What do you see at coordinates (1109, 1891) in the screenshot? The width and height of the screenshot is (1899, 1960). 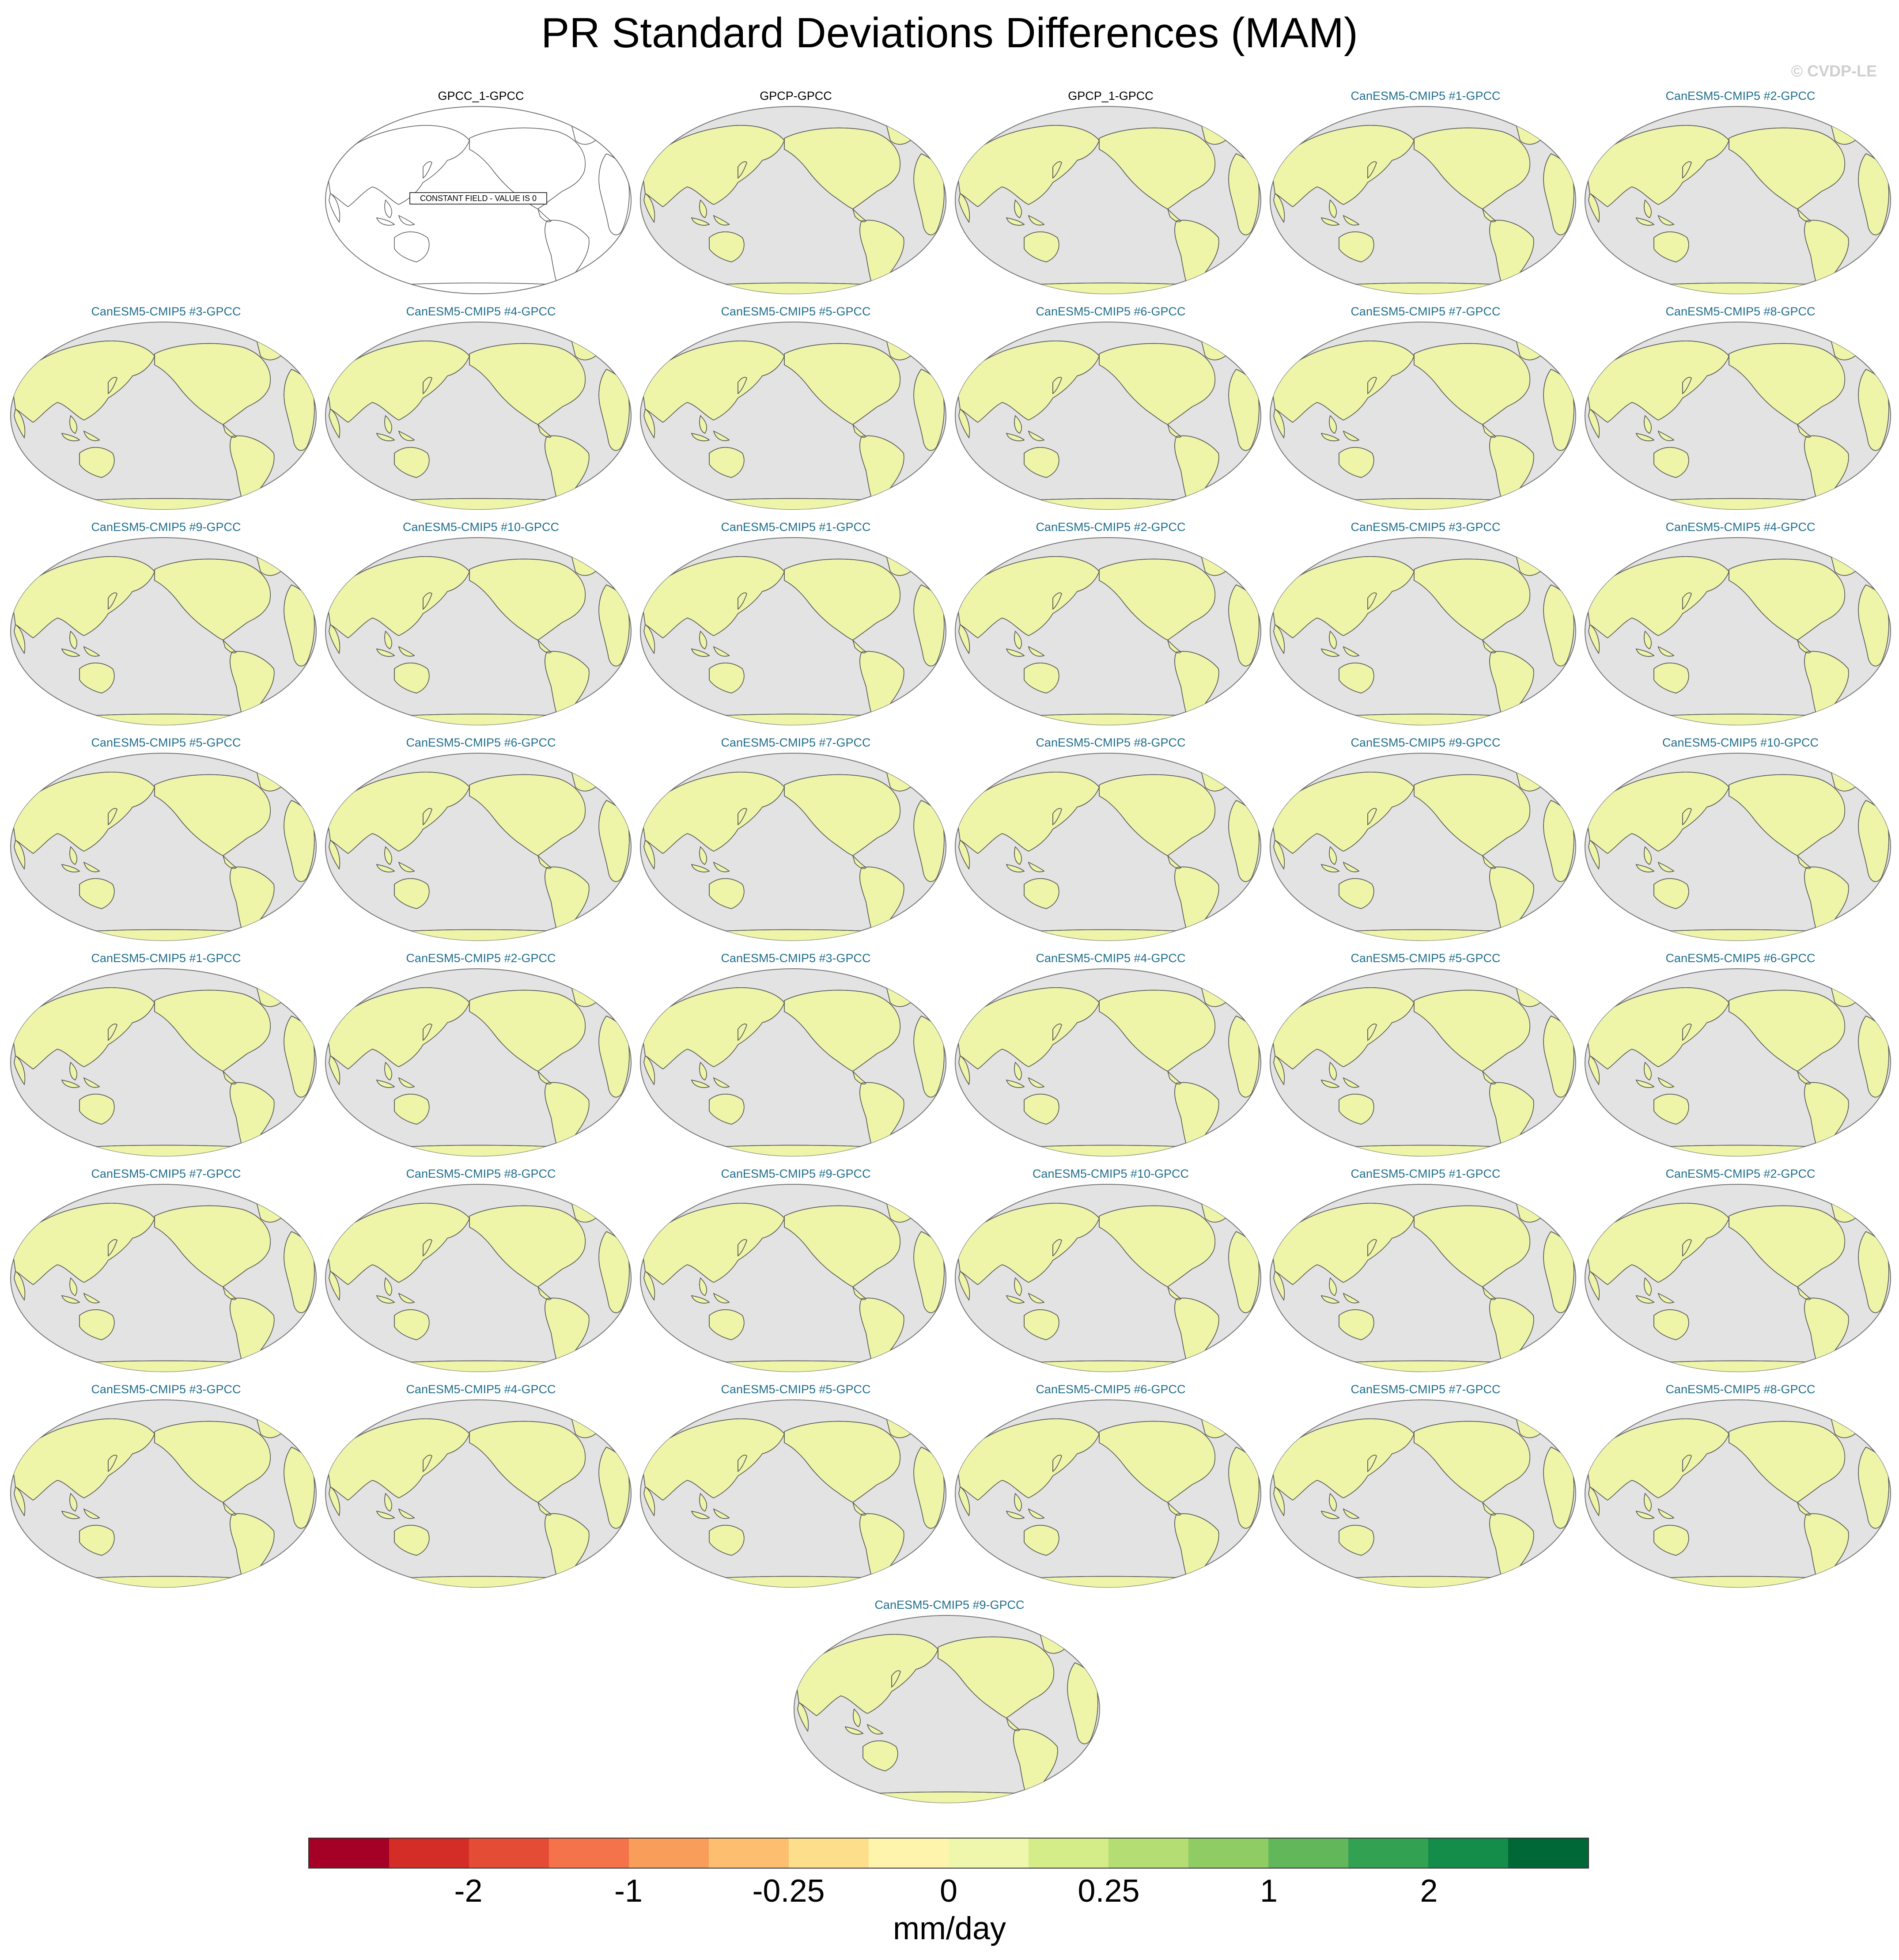 I see `colorbar-tick-label: 0.25` at bounding box center [1109, 1891].